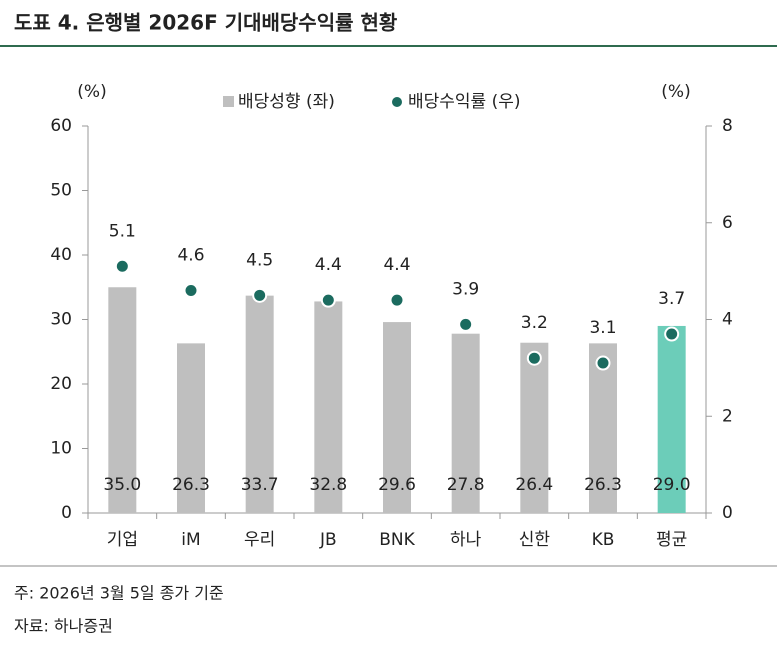 Image resolution: width=777 pixels, height=647 pixels. What do you see at coordinates (672, 485) in the screenshot?
I see `bar-value-label: 29.0` at bounding box center [672, 485].